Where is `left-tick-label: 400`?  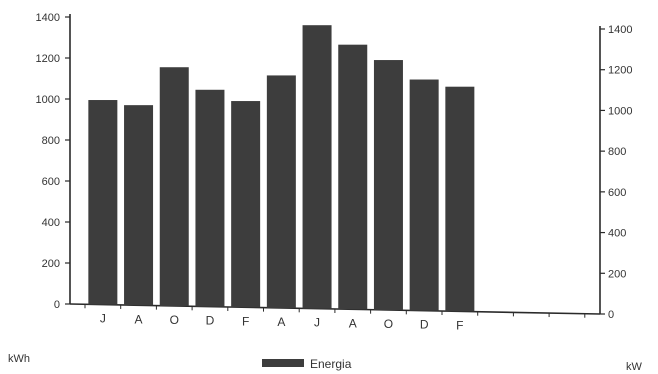 left-tick-label: 400 is located at coordinates (51, 223).